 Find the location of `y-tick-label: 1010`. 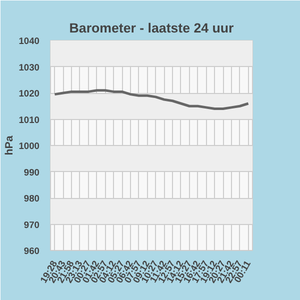

y-tick-label: 1010 is located at coordinates (29, 119).